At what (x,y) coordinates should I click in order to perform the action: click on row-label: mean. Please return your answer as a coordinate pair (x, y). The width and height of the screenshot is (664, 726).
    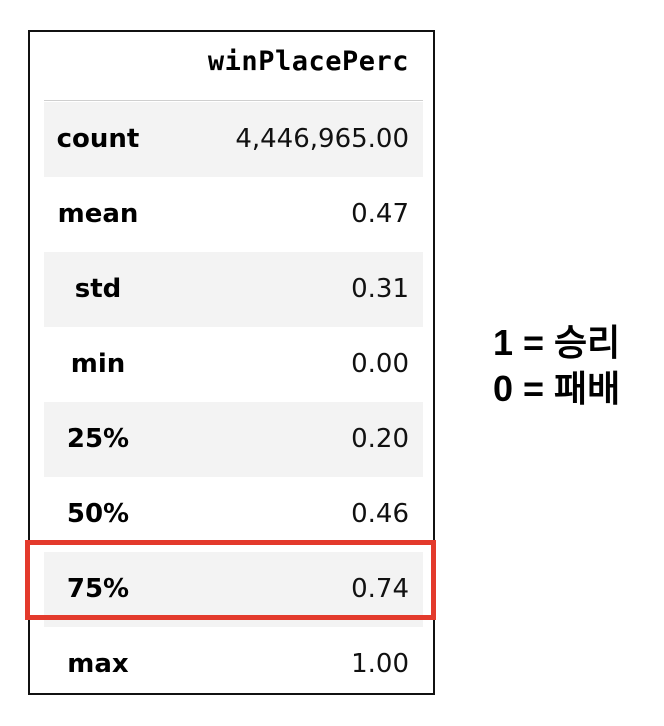
    Looking at the image, I should click on (98, 214).